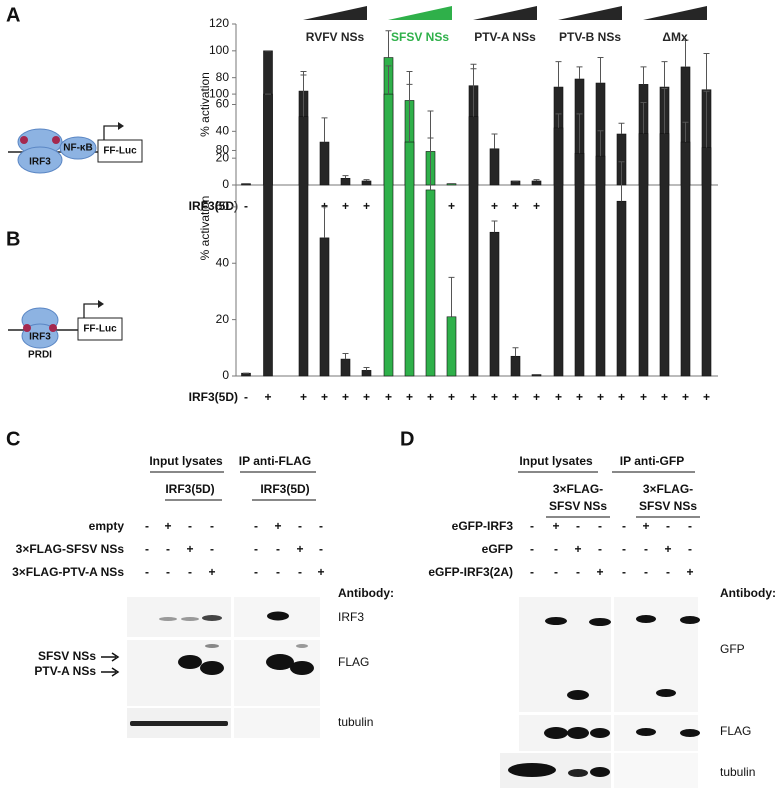 The height and width of the screenshot is (788, 777). What do you see at coordinates (68, 572) in the screenshot?
I see `row-label: 3×FLAG-PTV-A NSs` at bounding box center [68, 572].